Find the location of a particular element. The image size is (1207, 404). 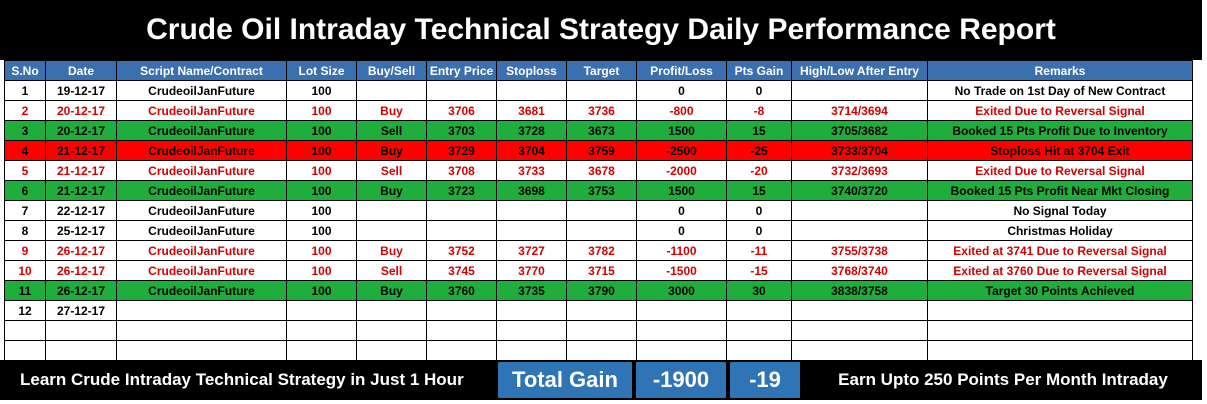

table-cell: 3681 is located at coordinates (531, 110).